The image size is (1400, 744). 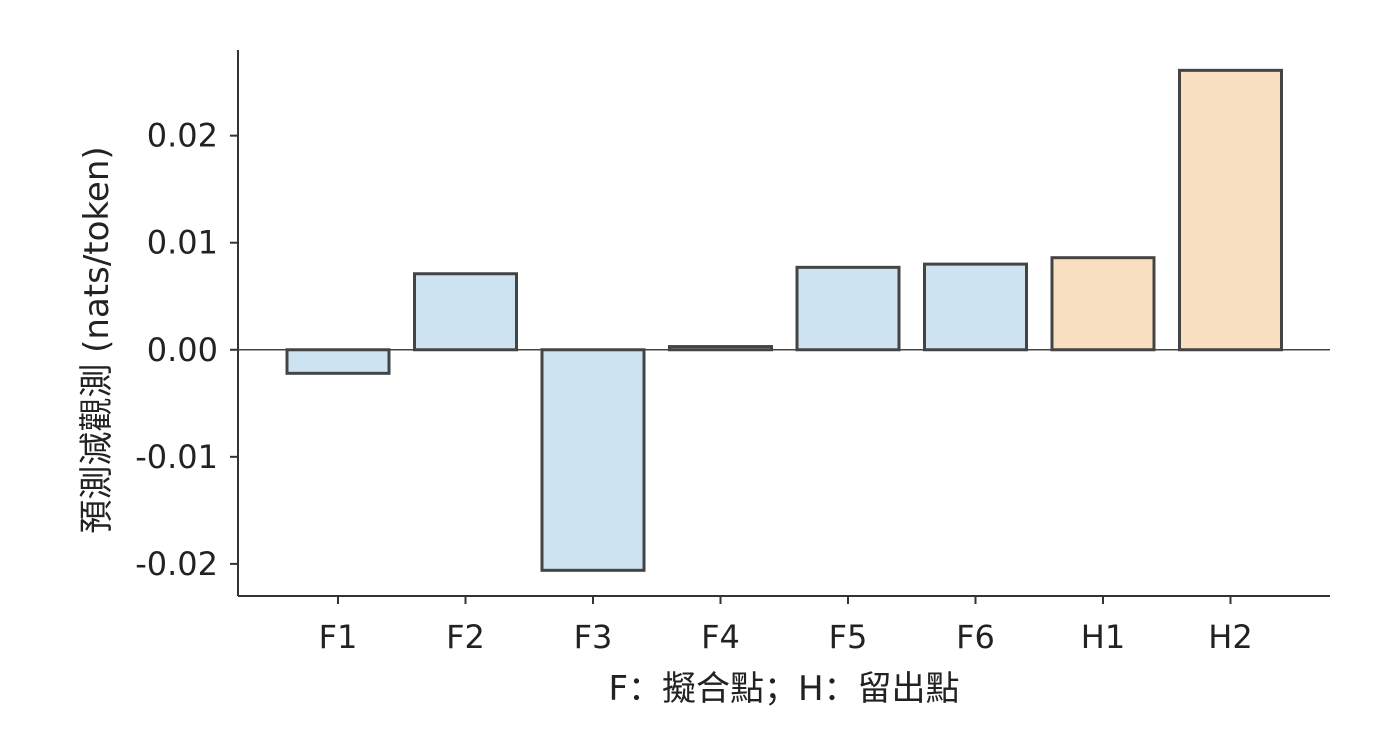 I want to click on x-tick-label: F5, so click(x=848, y=637).